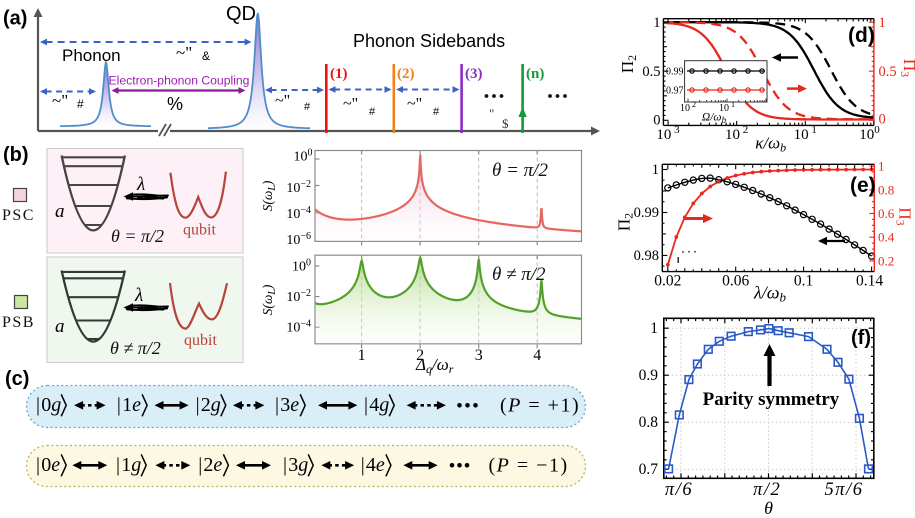 The height and width of the screenshot is (518, 915). What do you see at coordinates (200, 340) in the screenshot?
I see `svg-text: qubit` at bounding box center [200, 340].